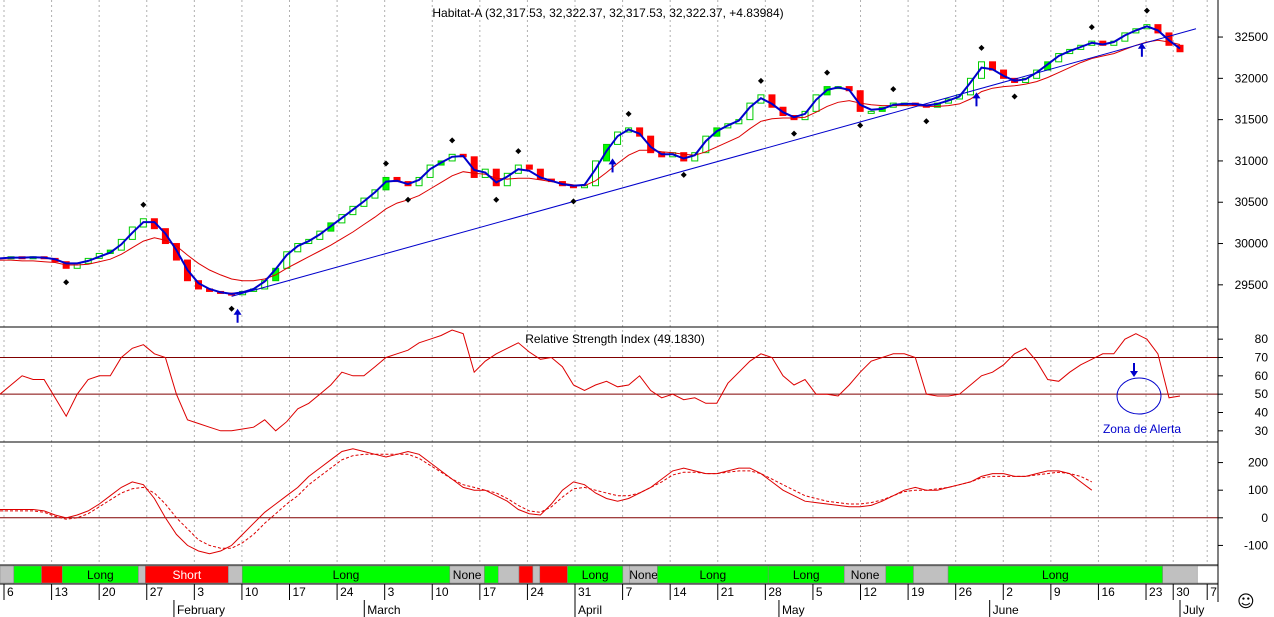 The height and width of the screenshot is (617, 1274). Describe the element at coordinates (1009, 592) in the screenshot. I see `x-tick-label: 2` at that location.